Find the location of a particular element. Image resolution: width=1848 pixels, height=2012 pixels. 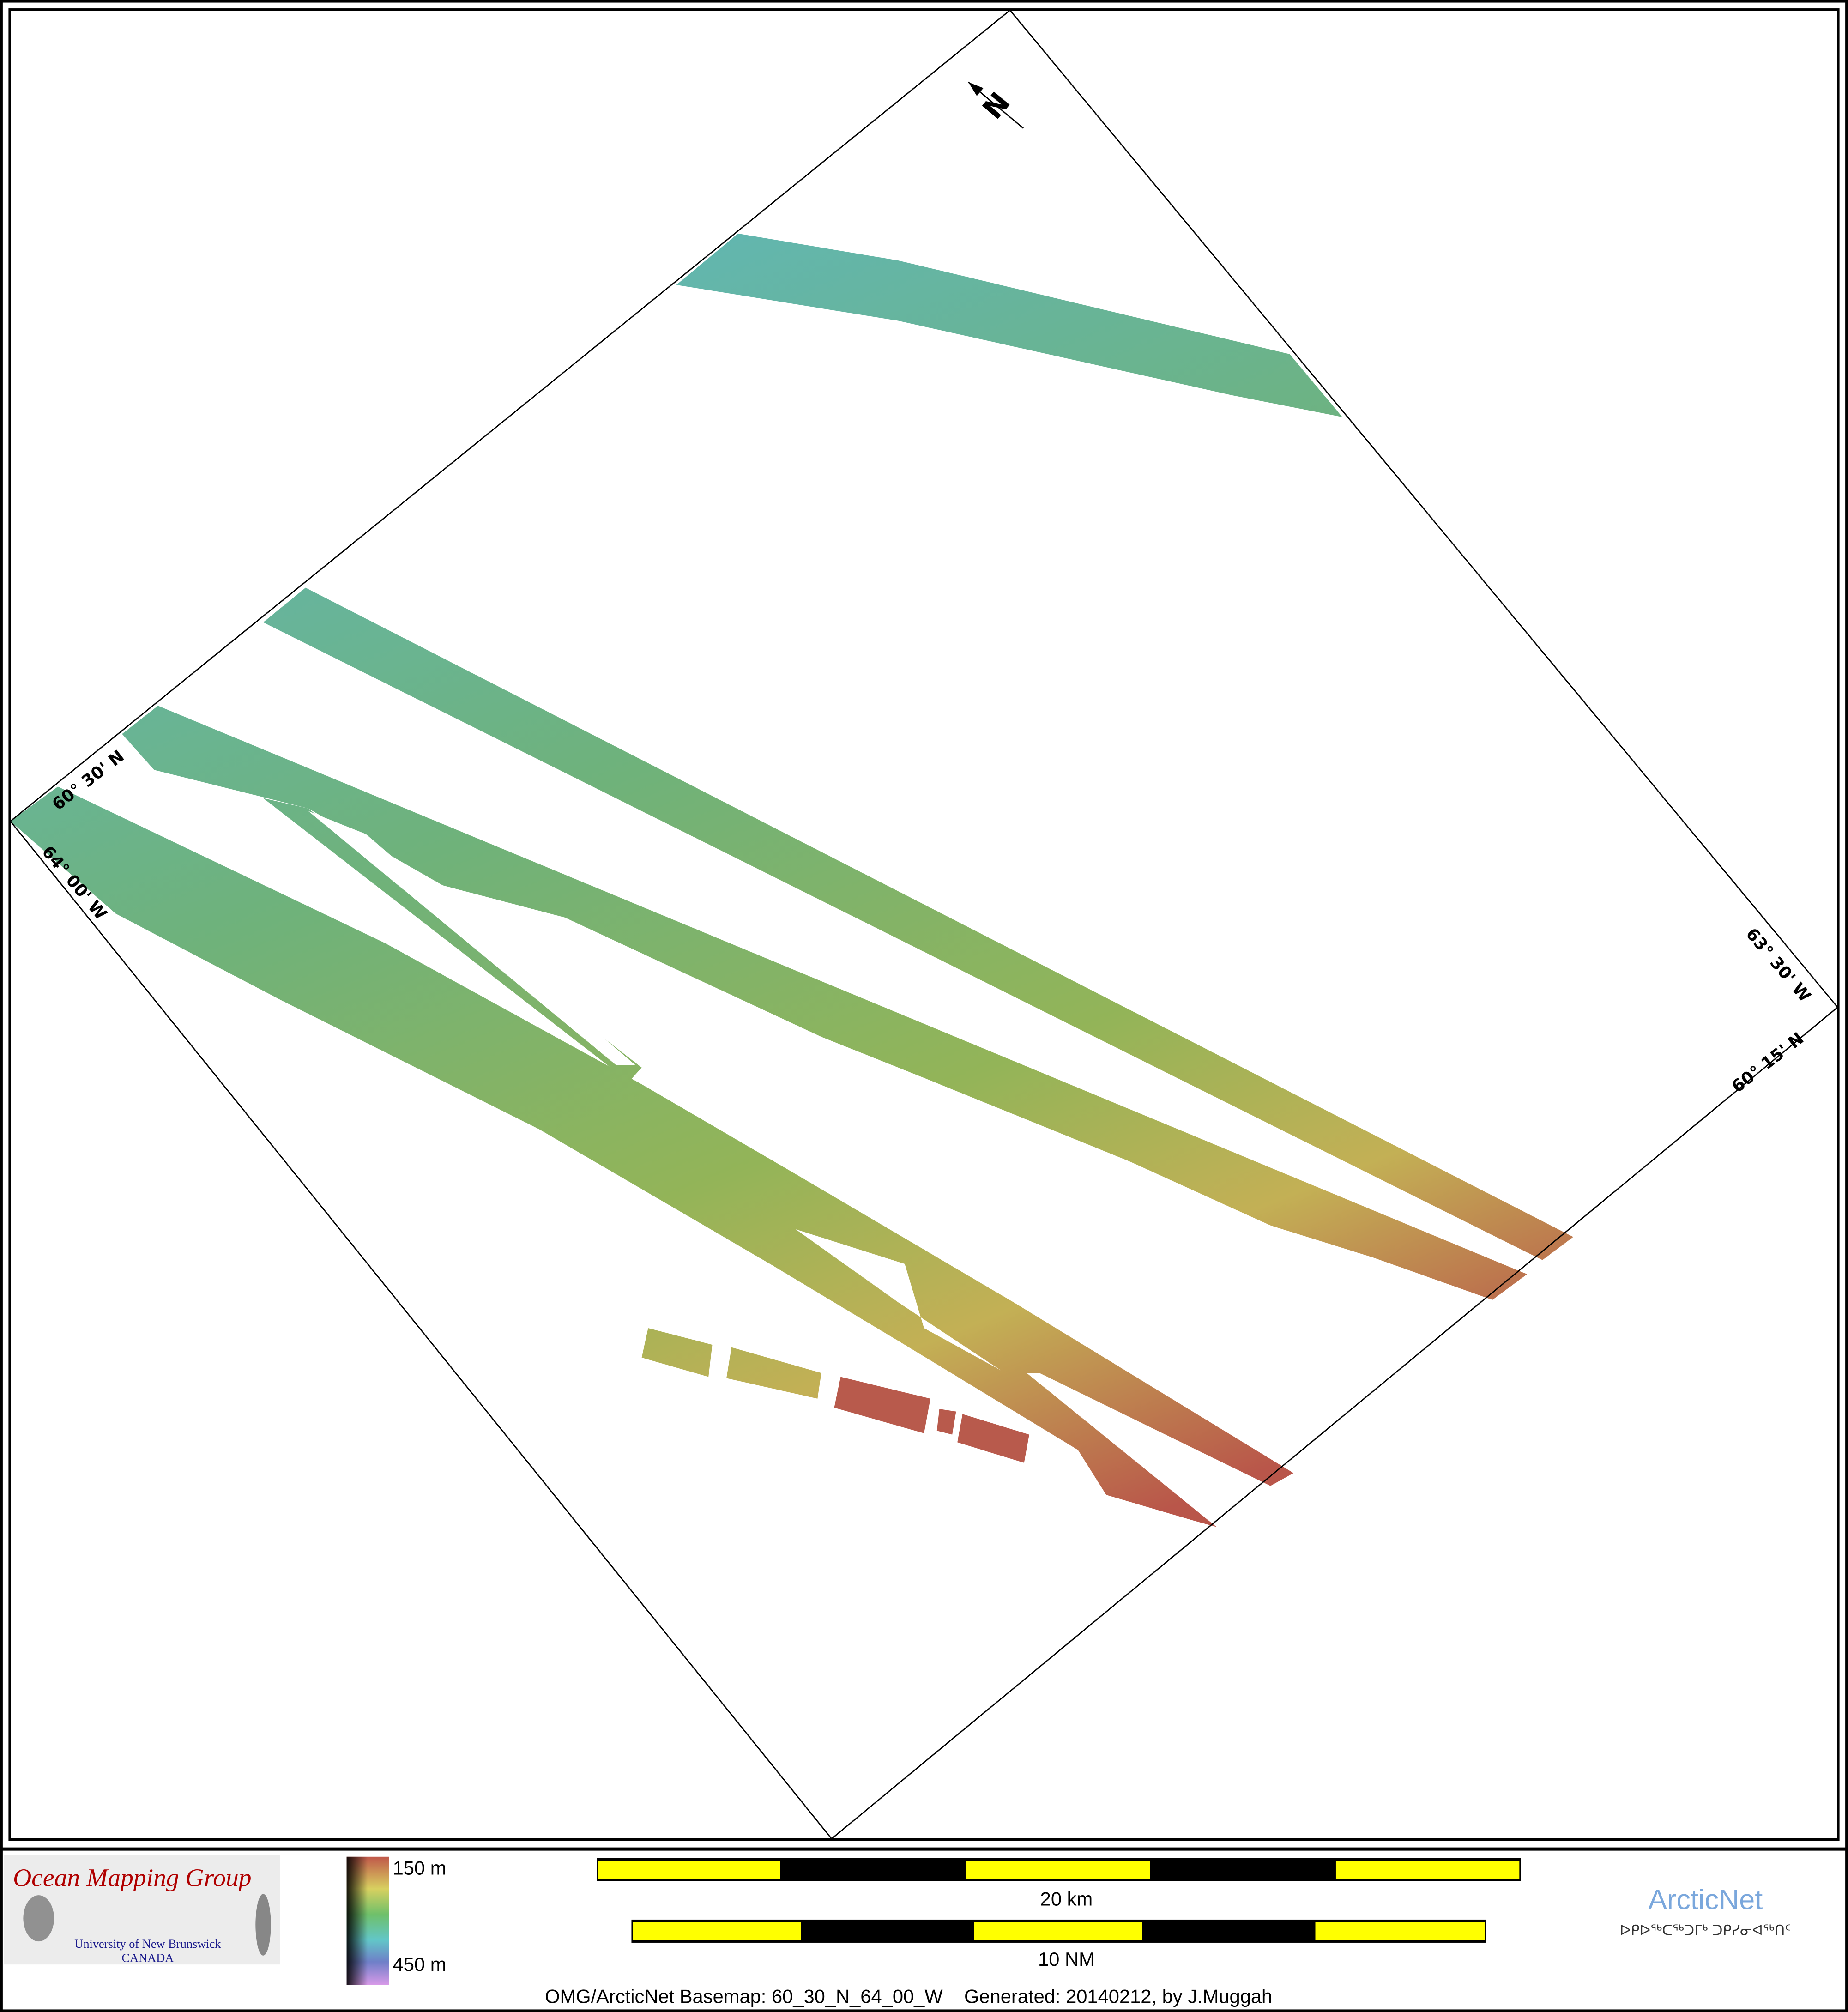

north-arrow-label: N is located at coordinates (996, 106).